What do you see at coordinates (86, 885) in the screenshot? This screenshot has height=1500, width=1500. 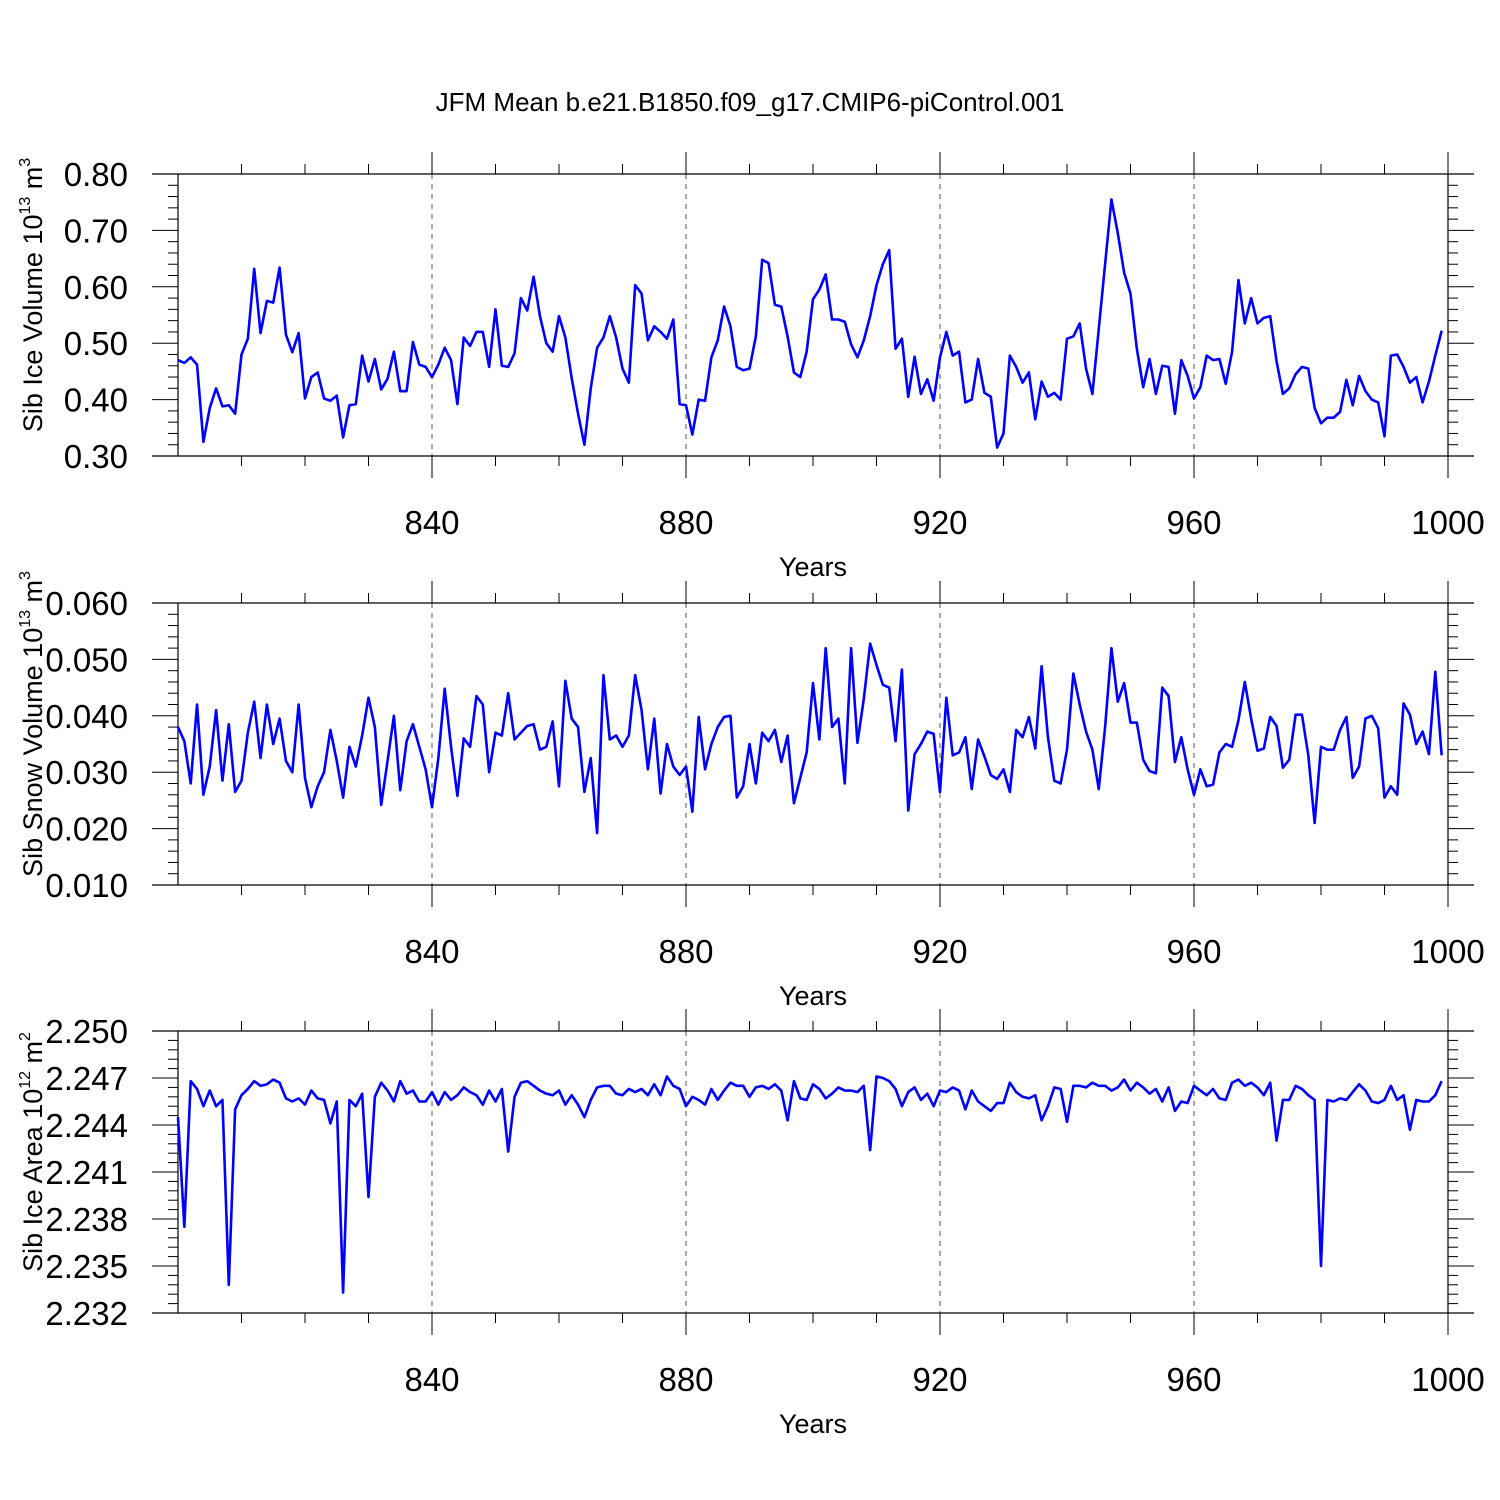 I see `y-tick-label: 0.010` at bounding box center [86, 885].